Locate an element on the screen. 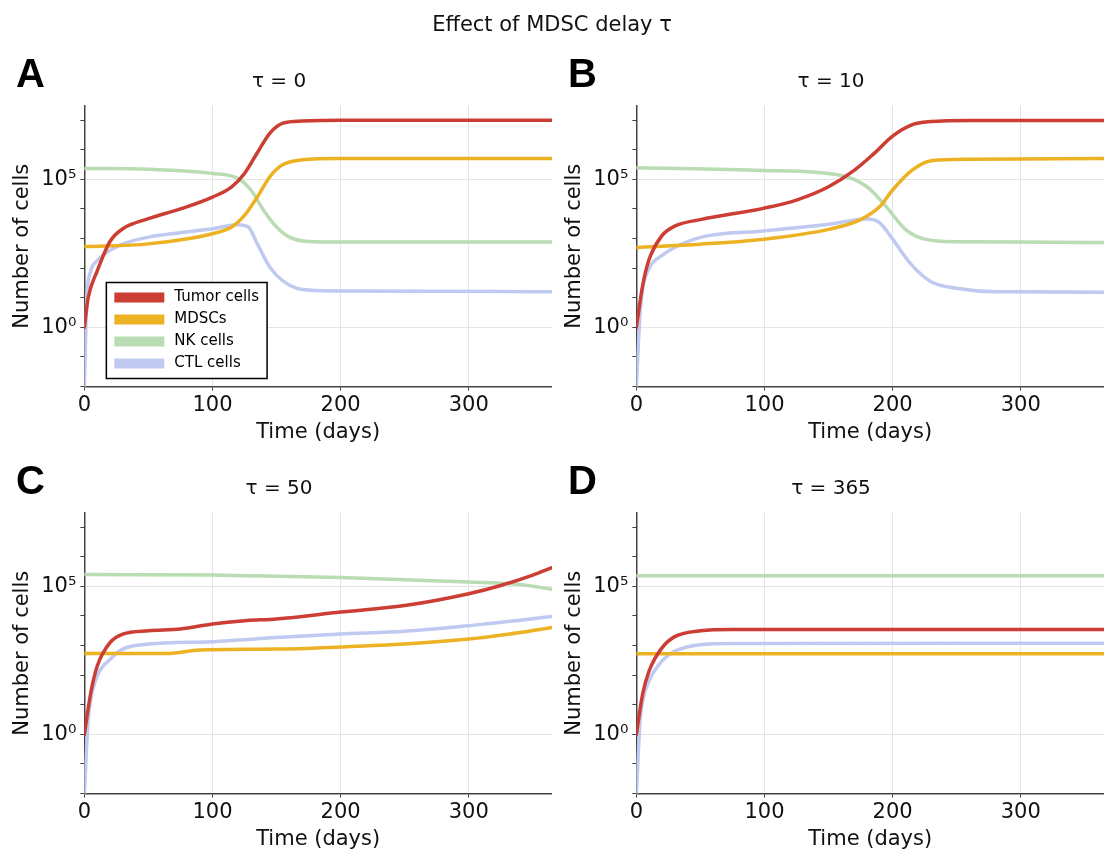 The height and width of the screenshot is (861, 1104). chart-title: τ = 365 is located at coordinates (831, 487).